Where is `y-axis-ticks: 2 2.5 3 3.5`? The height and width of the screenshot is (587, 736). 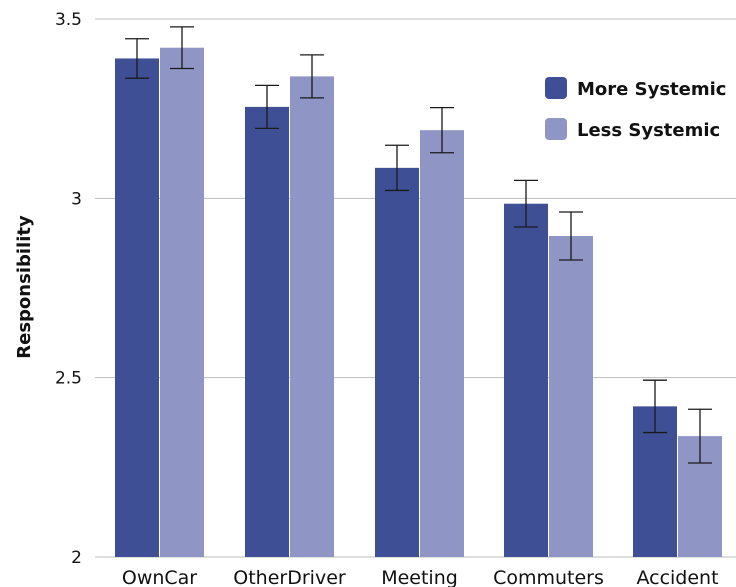 y-axis-ticks: 2 2.5 3 3.5 is located at coordinates (68, 289).